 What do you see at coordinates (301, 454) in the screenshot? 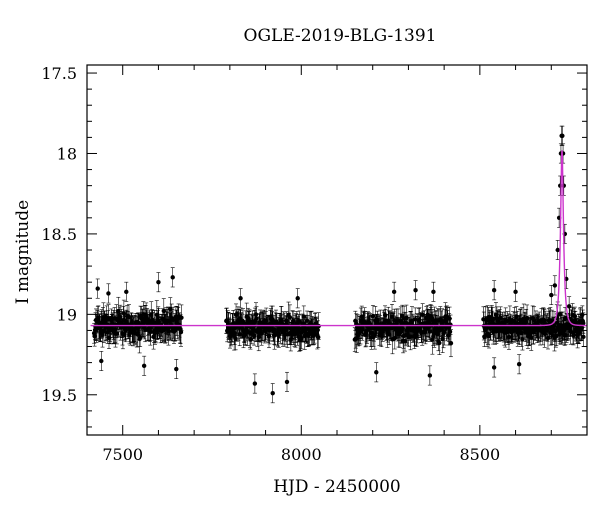
I see `x-tick-label: 8000` at bounding box center [301, 454].